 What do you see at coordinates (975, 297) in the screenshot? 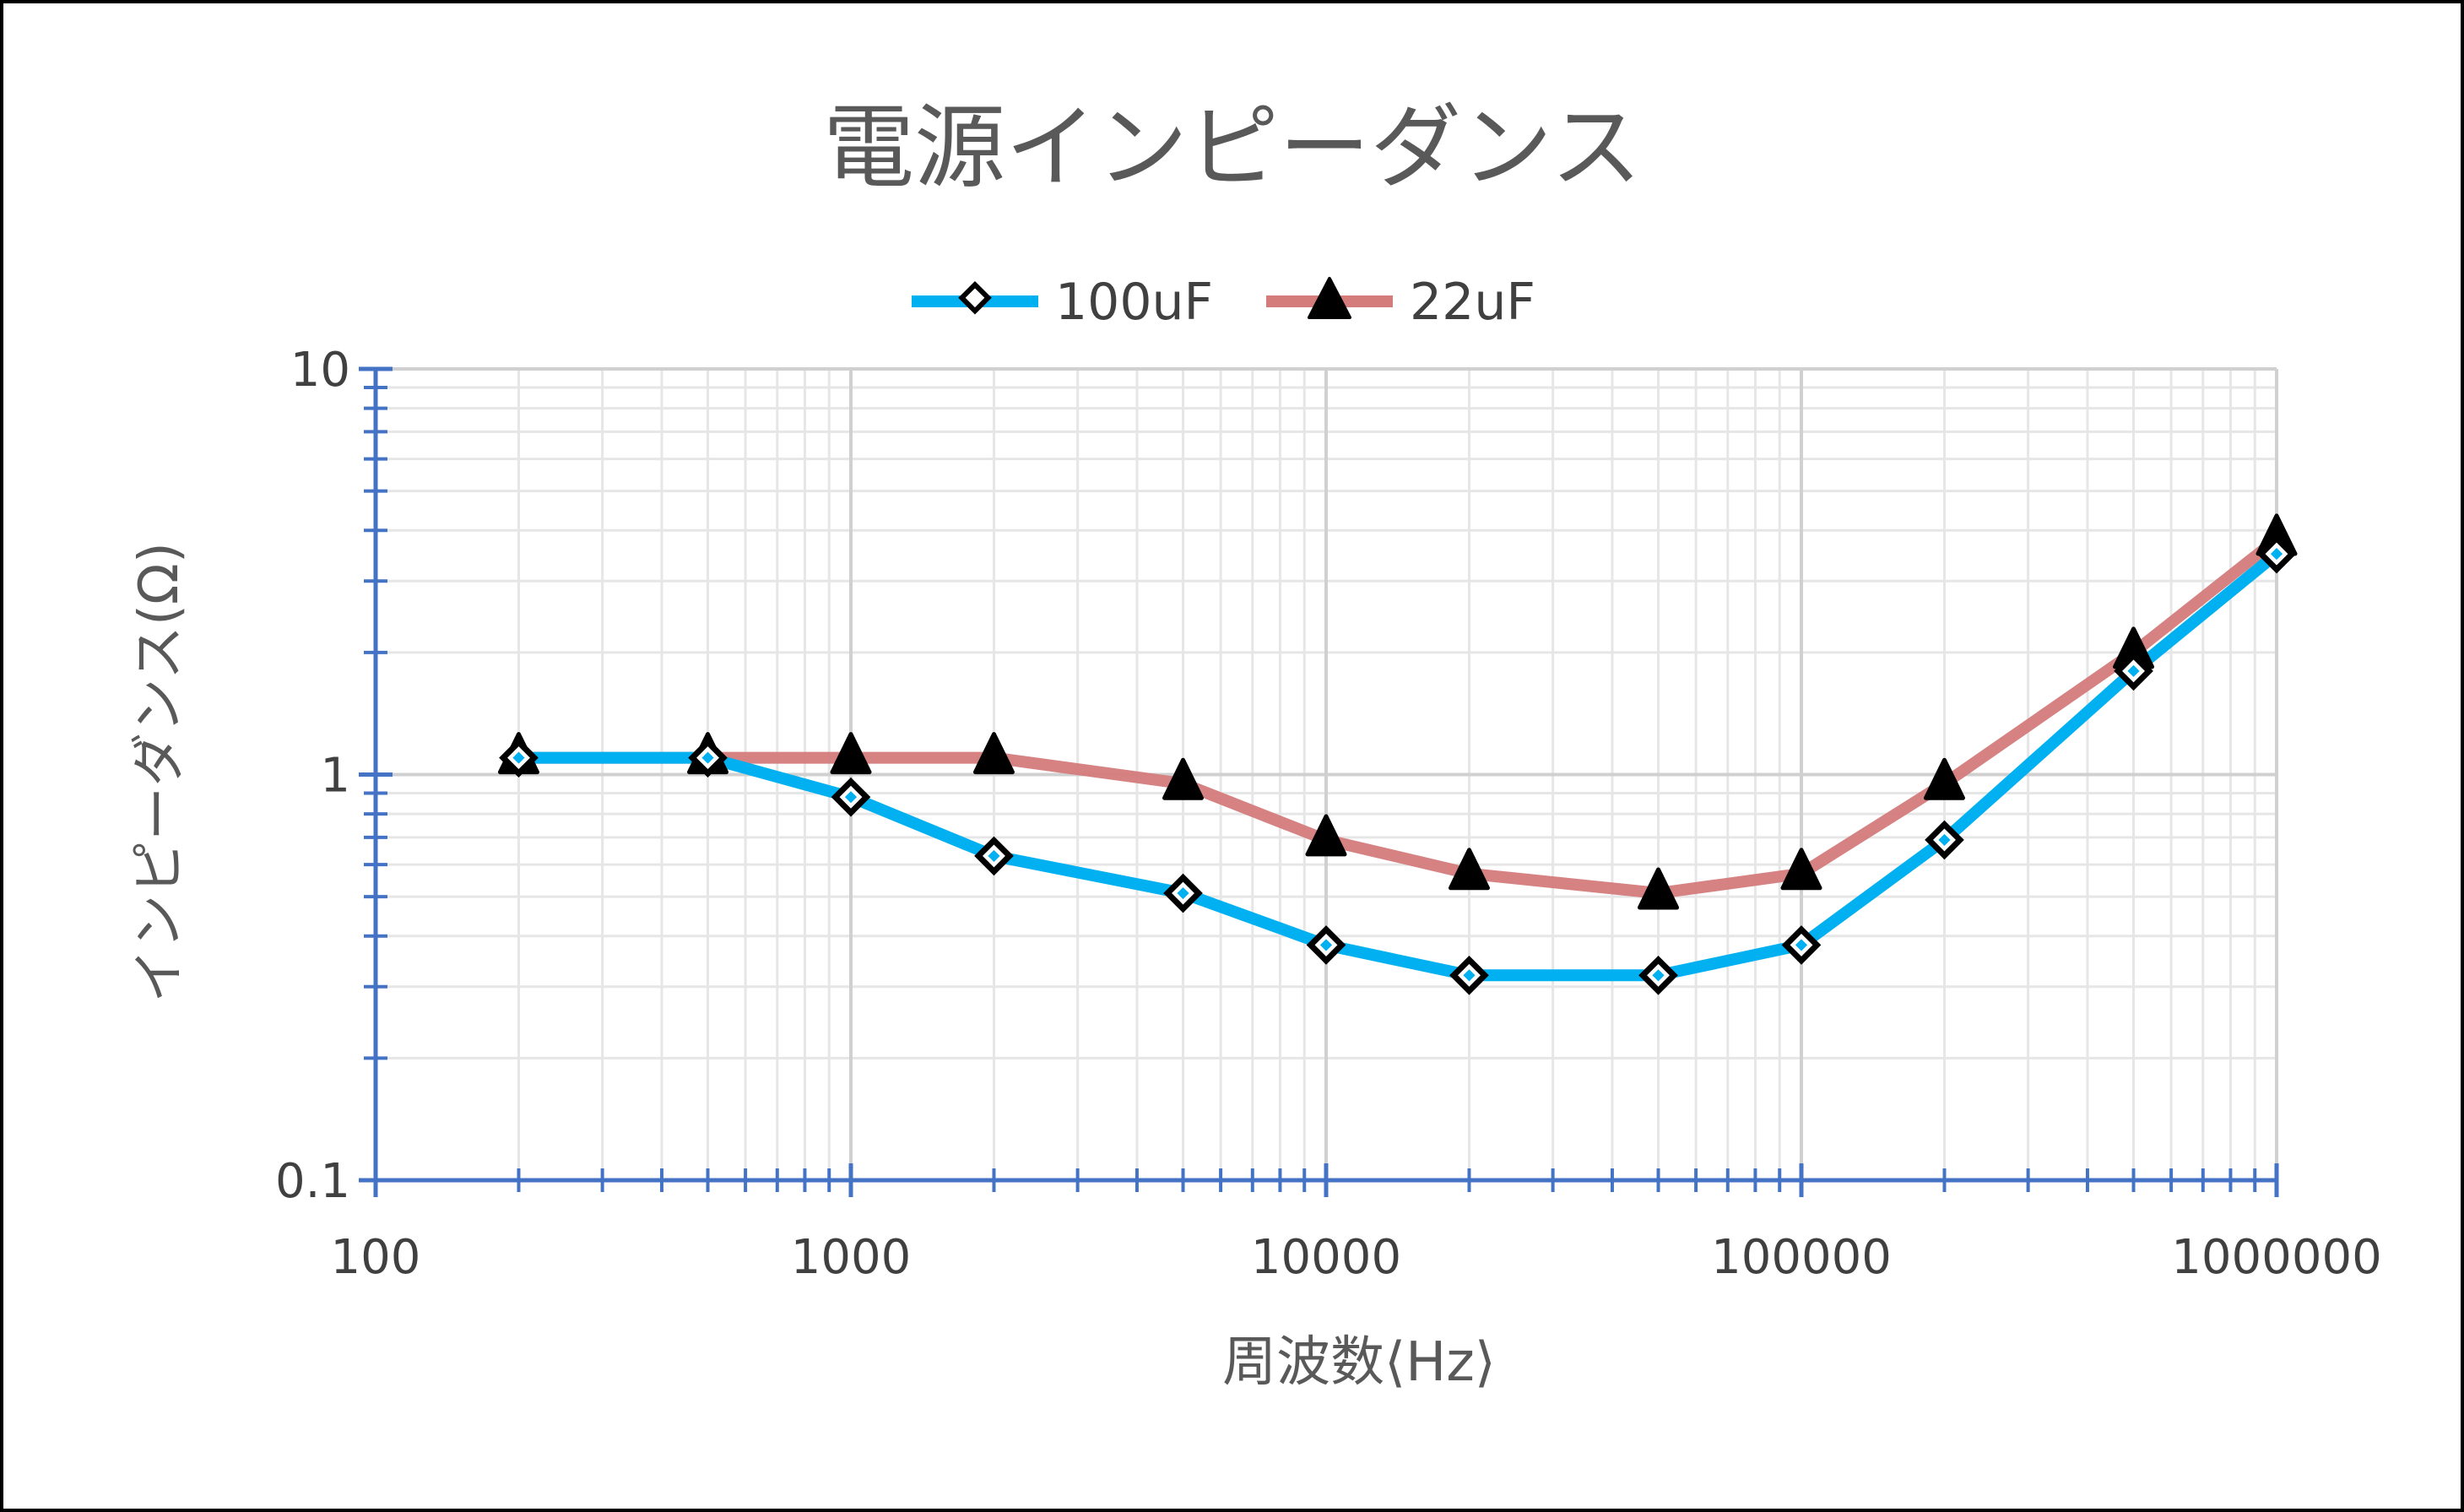
I see `legend-marker-100uf` at bounding box center [975, 297].